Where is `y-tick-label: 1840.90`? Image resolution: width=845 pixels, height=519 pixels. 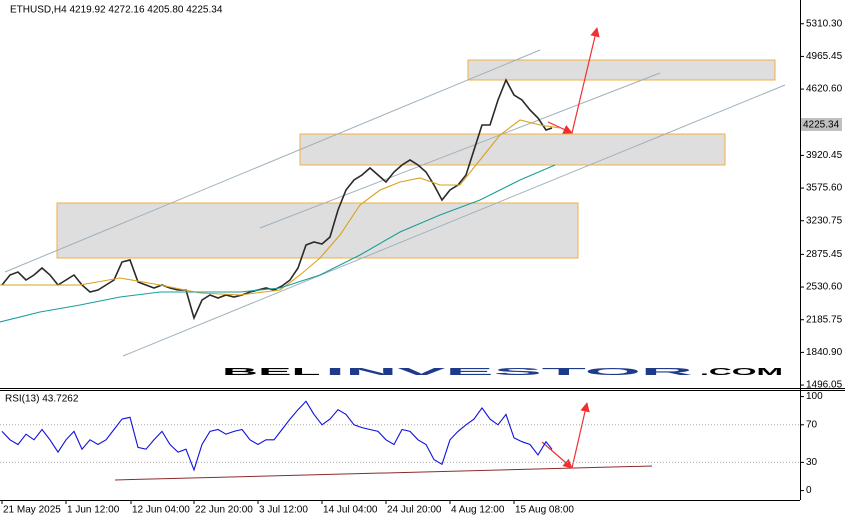 y-tick-label: 1840.90 is located at coordinates (824, 352).